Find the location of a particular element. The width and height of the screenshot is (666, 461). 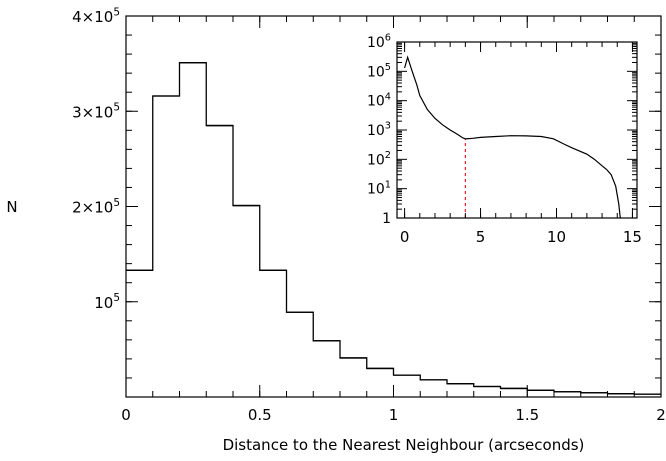

main-y-axis-label: N is located at coordinates (11, 207).